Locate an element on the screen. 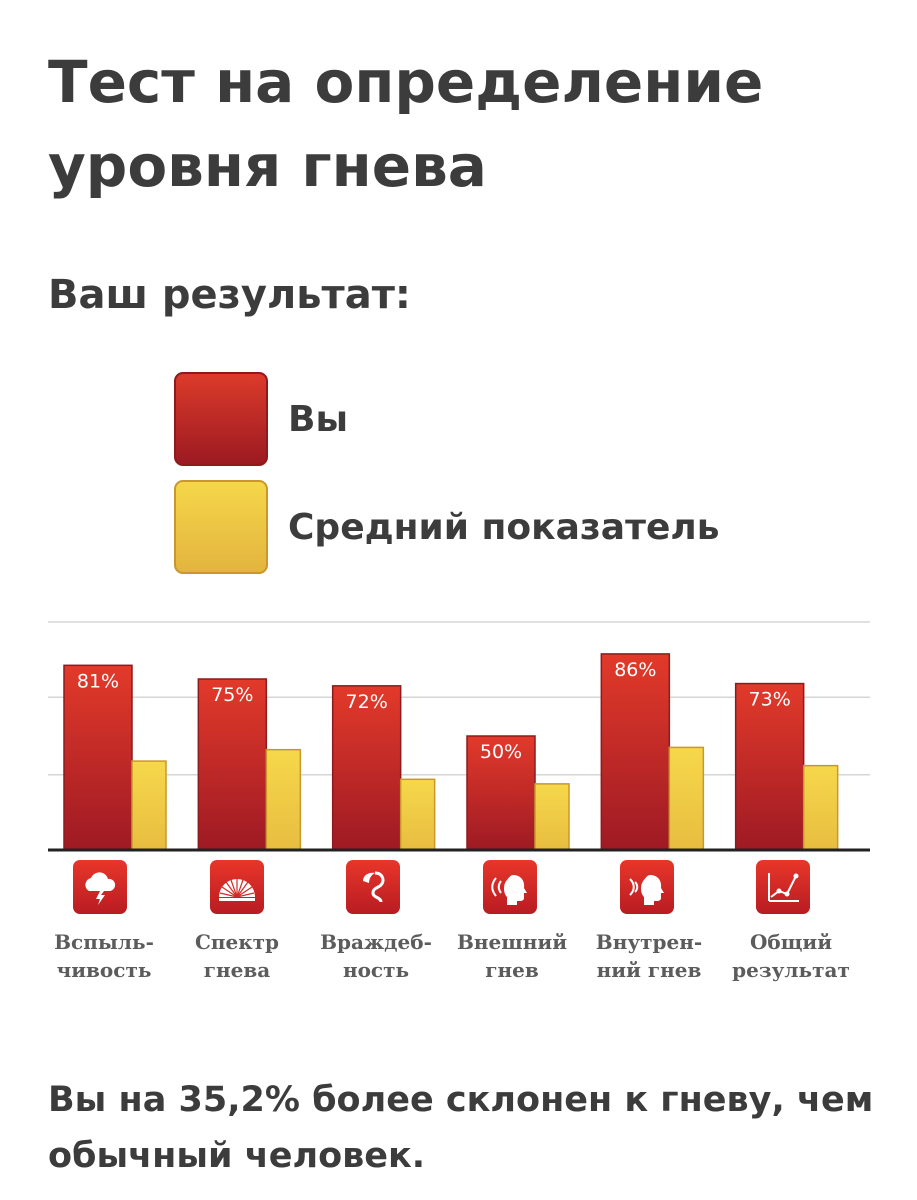  bar-value-label: 81% is located at coordinates (98, 681).